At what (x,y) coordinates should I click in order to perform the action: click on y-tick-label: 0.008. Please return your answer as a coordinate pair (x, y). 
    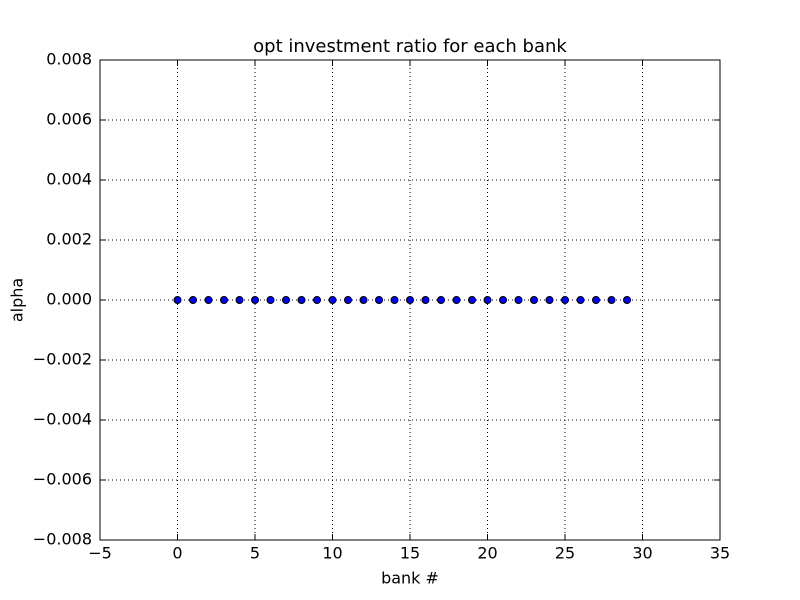
    Looking at the image, I should click on (69, 59).